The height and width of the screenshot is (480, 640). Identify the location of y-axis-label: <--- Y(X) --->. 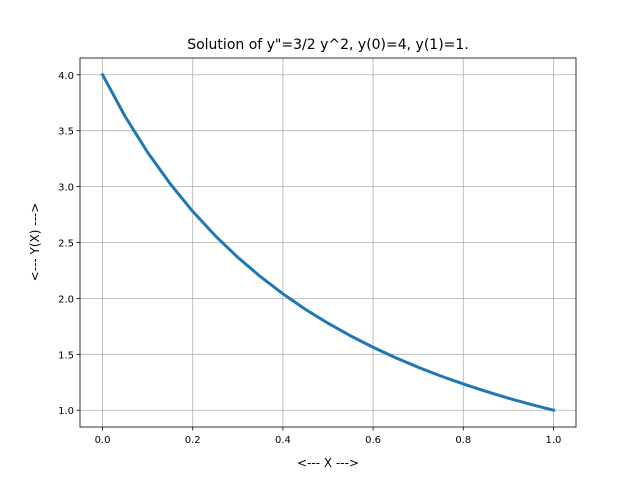
(35, 242).